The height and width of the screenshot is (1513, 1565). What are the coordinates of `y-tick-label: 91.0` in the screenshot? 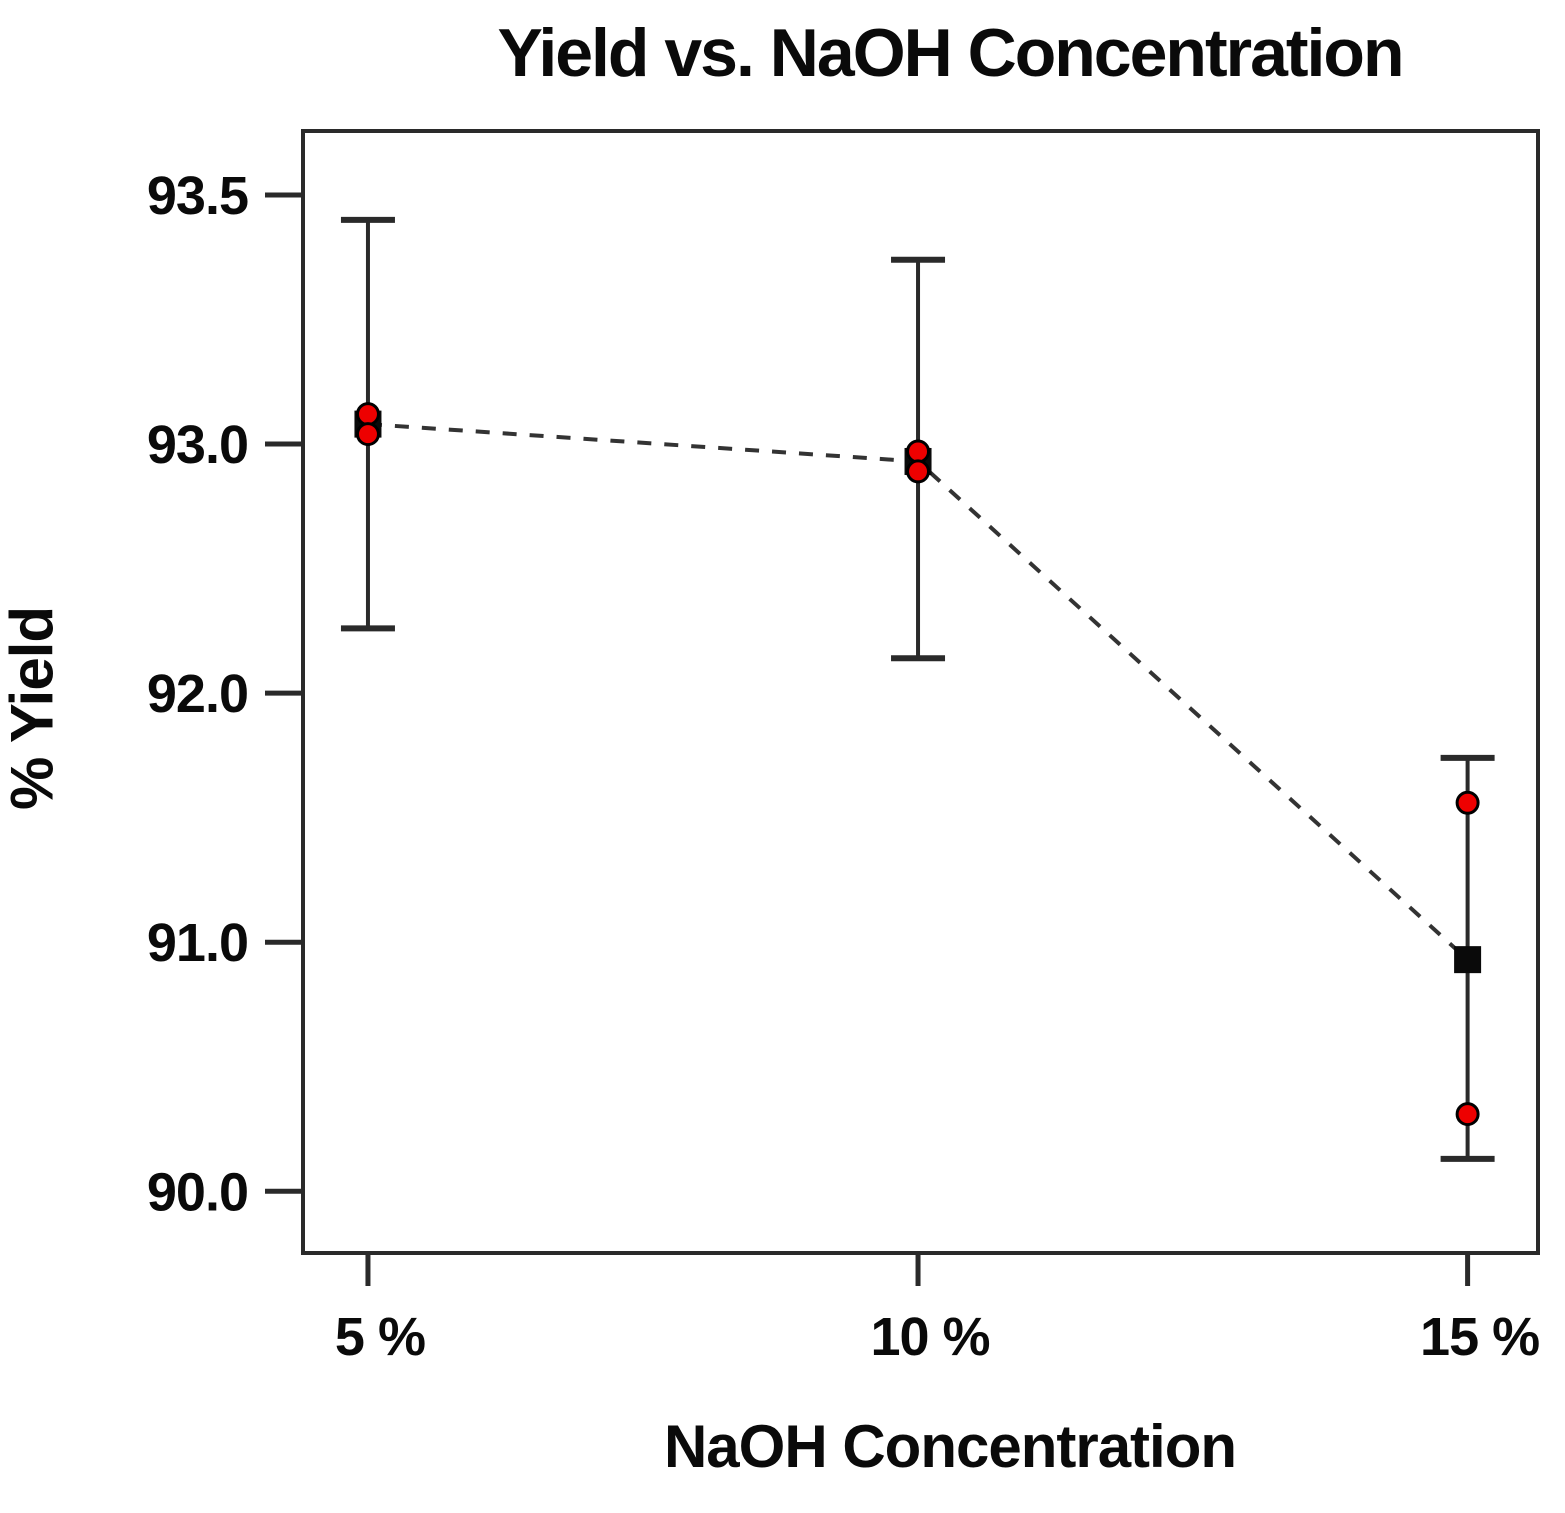 It's located at (197, 943).